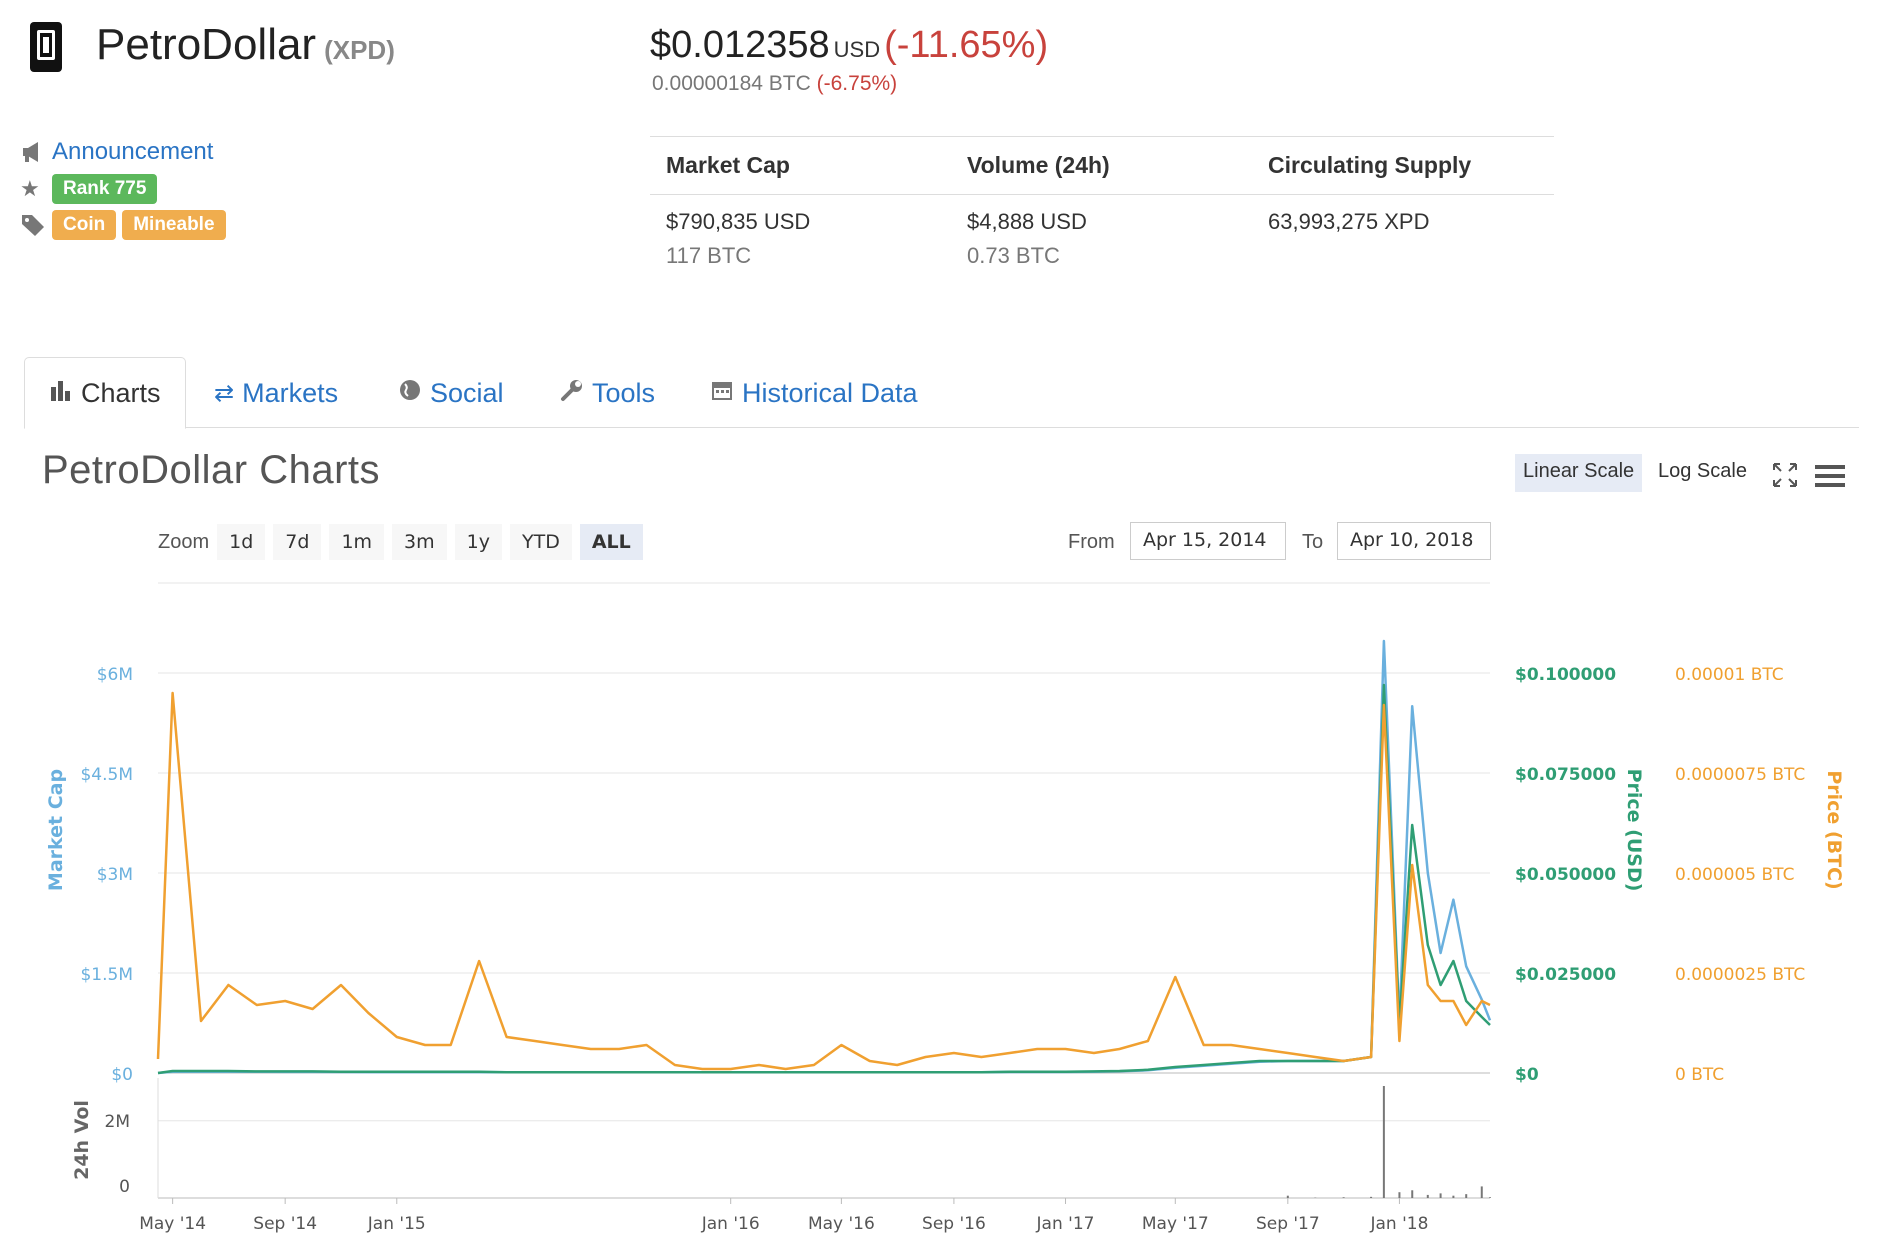 The height and width of the screenshot is (1240, 1882). I want to click on linear-scale-button: Linear Scale, so click(1579, 473).